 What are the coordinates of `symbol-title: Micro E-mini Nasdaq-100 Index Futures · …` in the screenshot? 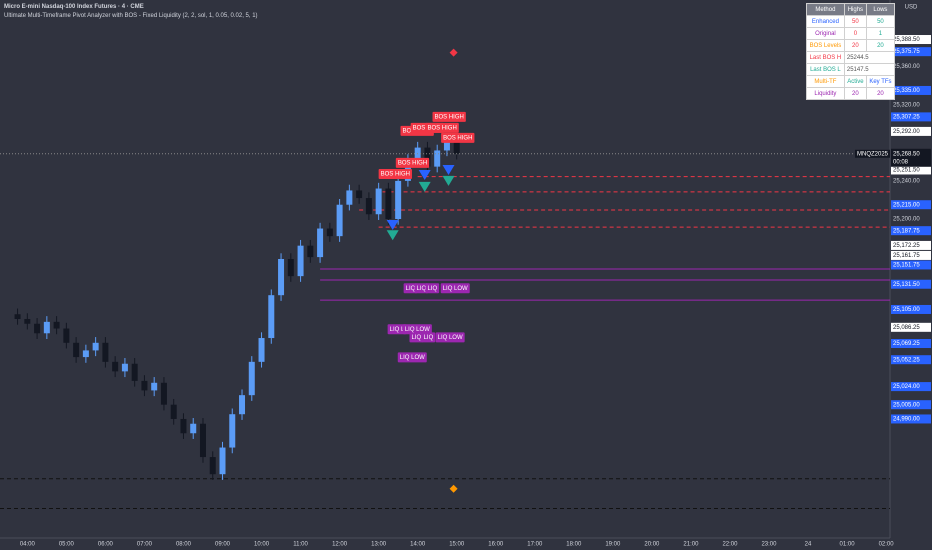 It's located at (74, 7).